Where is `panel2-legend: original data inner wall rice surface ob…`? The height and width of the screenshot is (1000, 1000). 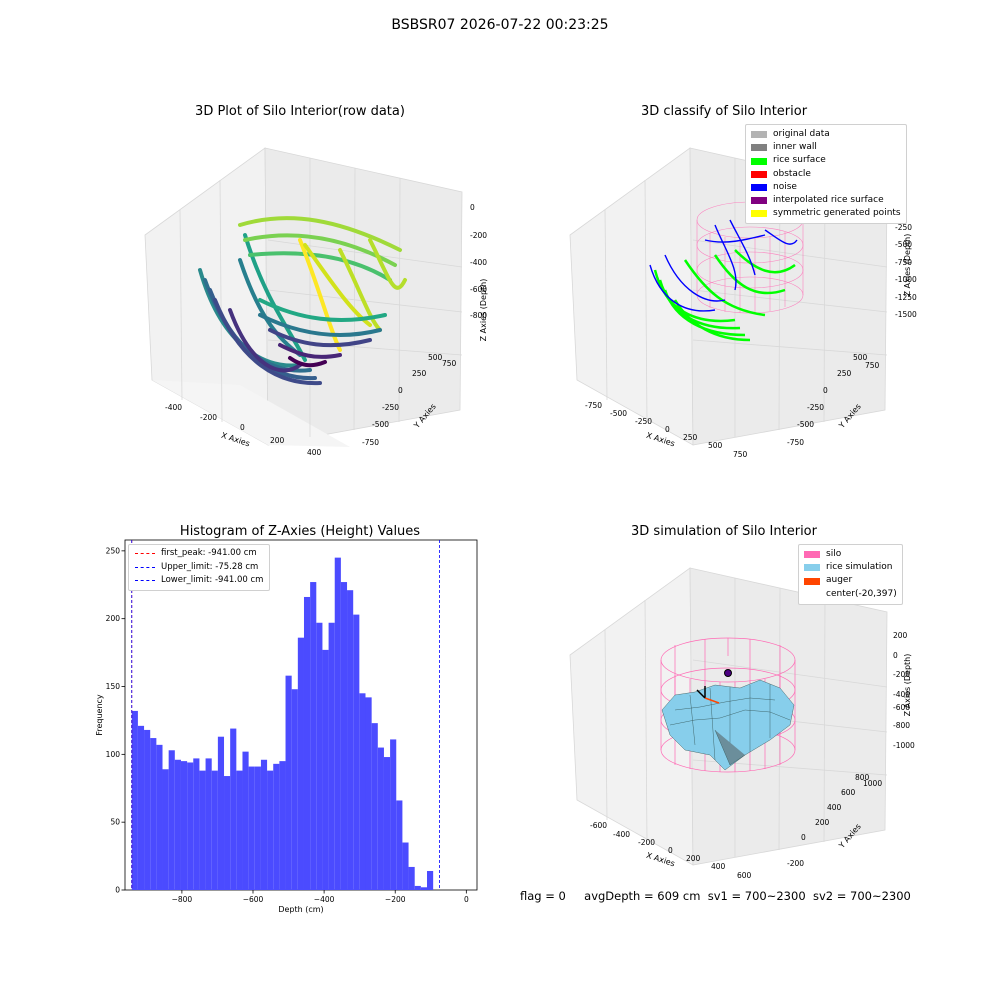
panel2-legend: original data inner wall rice surface ob… is located at coordinates (826, 174).